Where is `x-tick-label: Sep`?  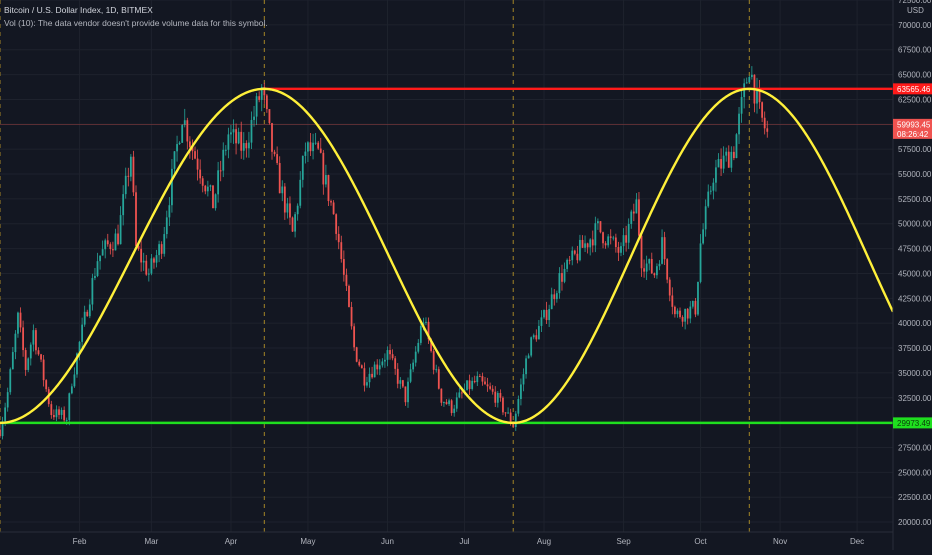
x-tick-label: Sep is located at coordinates (623, 541).